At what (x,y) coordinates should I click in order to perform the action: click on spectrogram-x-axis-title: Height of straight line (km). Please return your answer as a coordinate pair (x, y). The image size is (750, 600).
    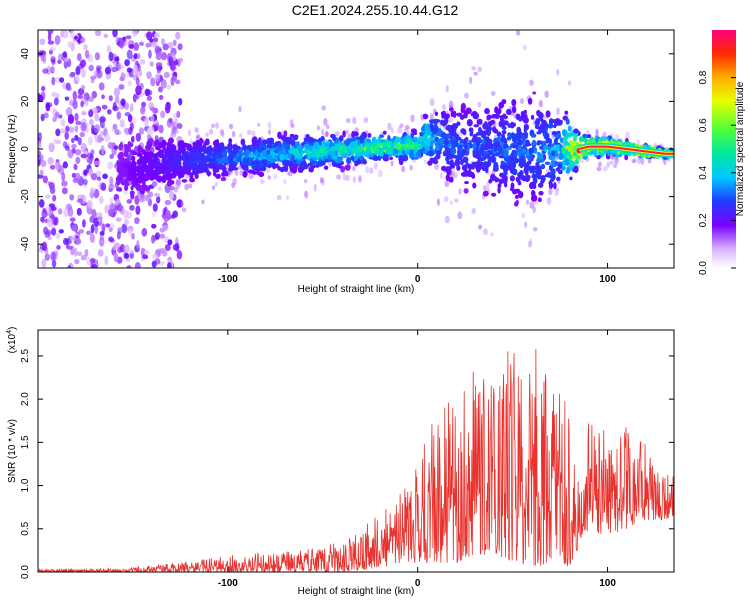
    Looking at the image, I should click on (356, 289).